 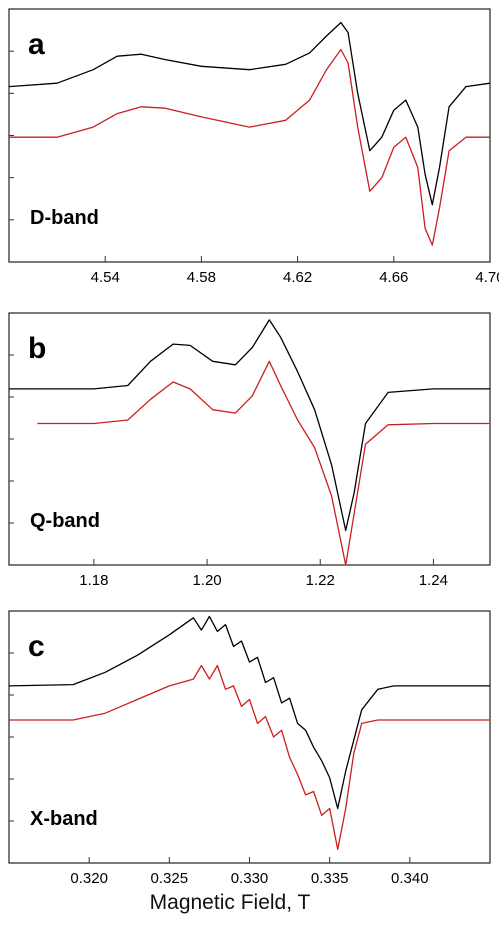 What do you see at coordinates (201, 277) in the screenshot?
I see `x-tick-label: 4.58` at bounding box center [201, 277].